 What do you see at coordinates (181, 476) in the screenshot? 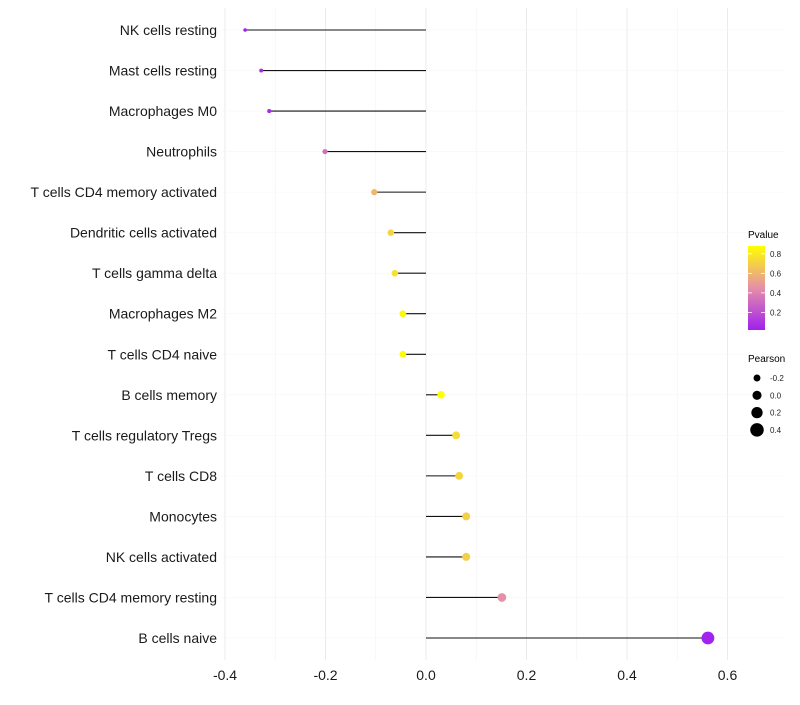
I see `y-tick-label: T cells CD8` at bounding box center [181, 476].